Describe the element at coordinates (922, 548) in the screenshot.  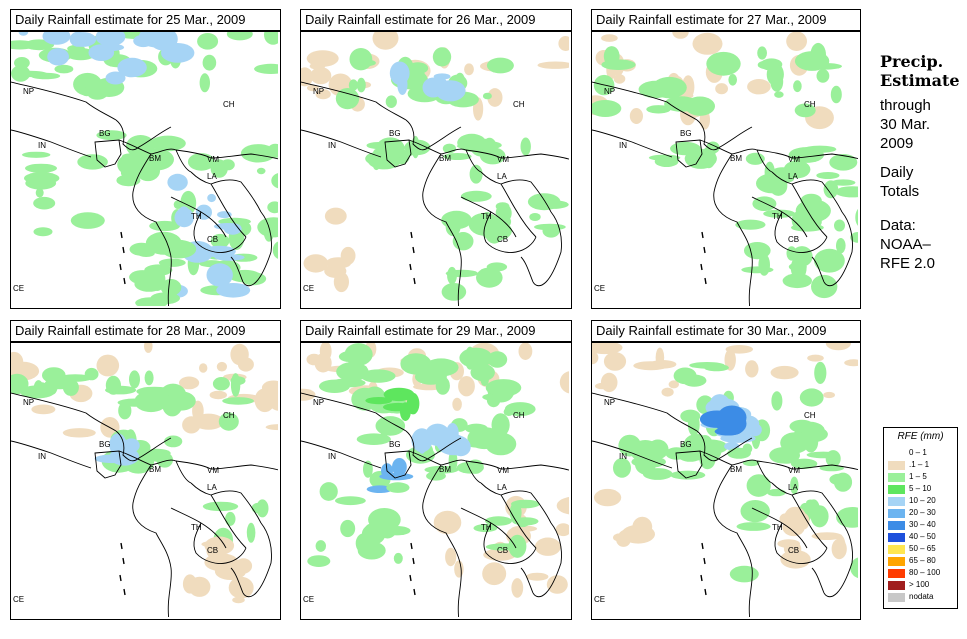
I see `legend-label: 50 – 65` at that location.